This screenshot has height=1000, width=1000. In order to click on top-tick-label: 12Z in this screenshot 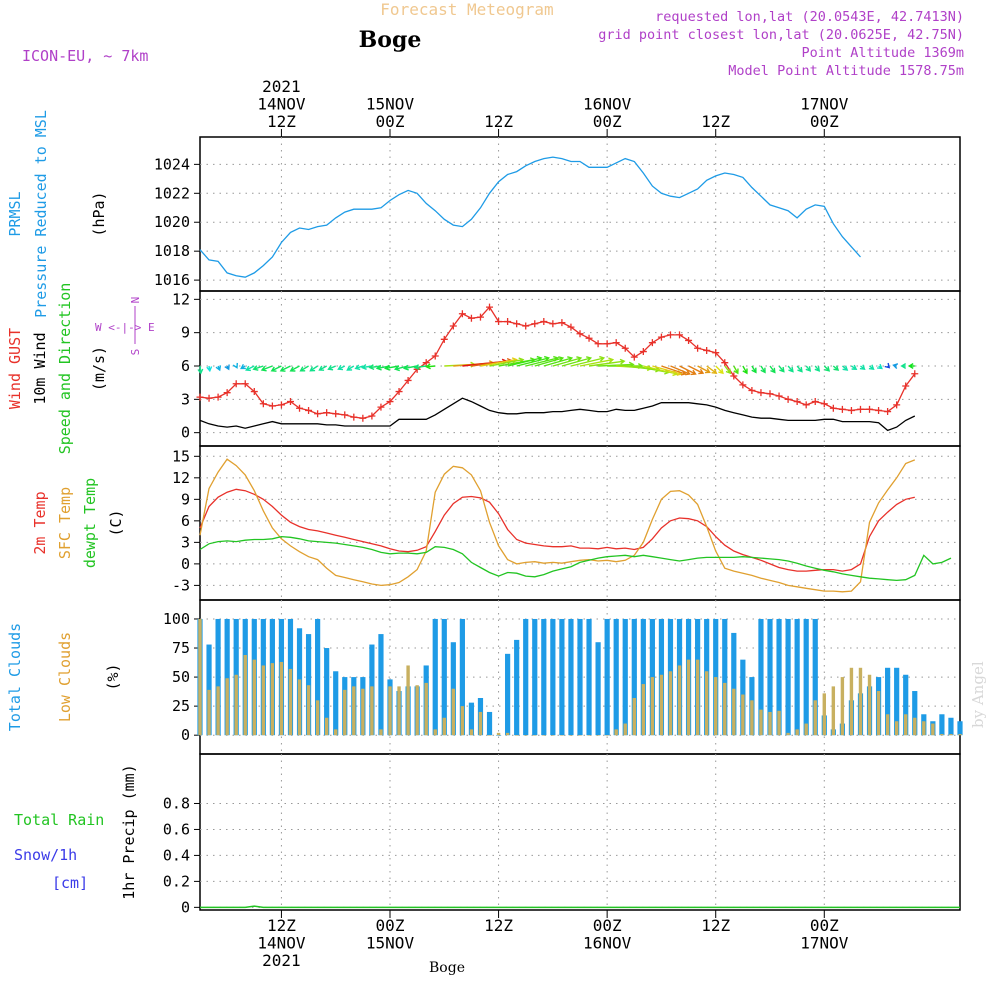, I will do `click(498, 121)`.